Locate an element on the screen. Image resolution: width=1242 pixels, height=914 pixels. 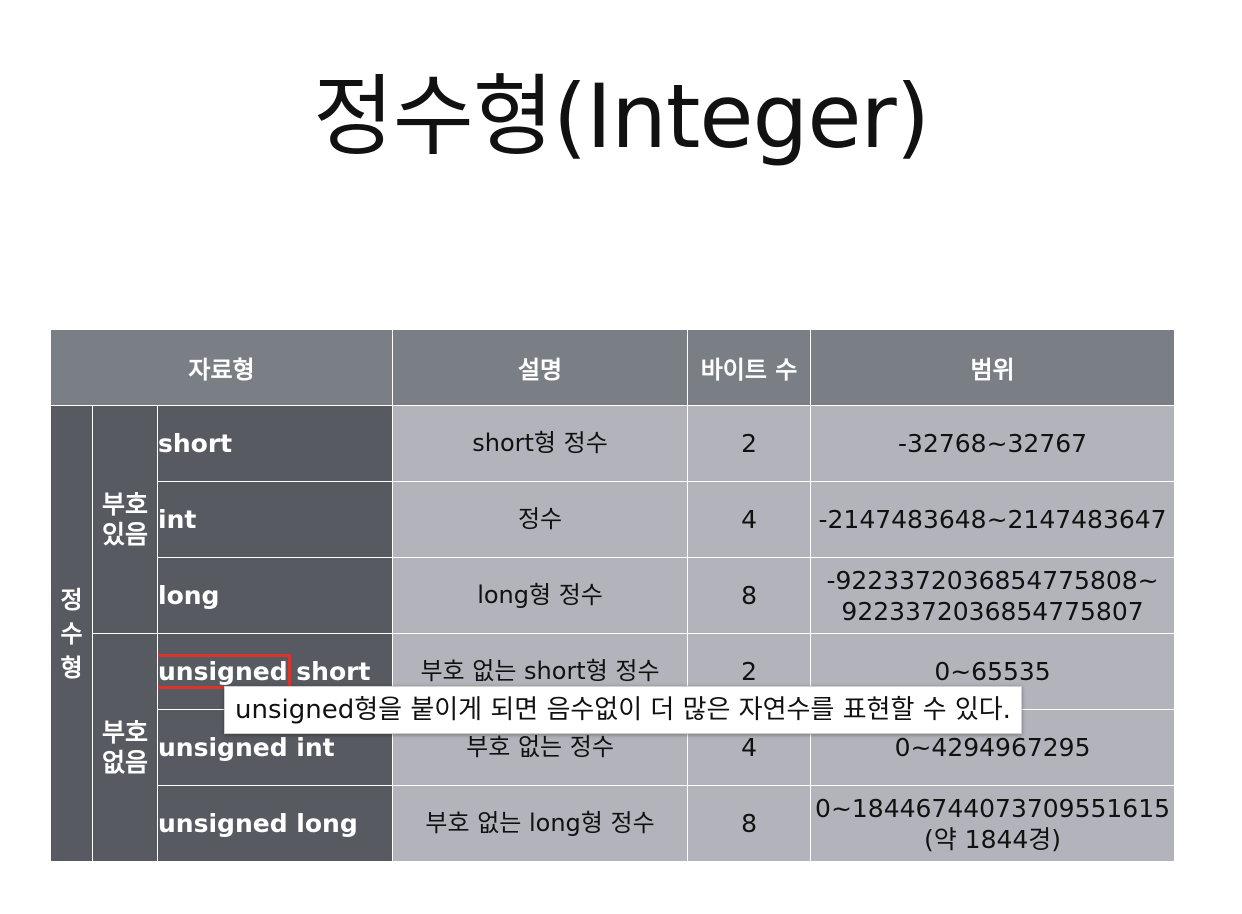
byte-count: 2 is located at coordinates (749, 443).